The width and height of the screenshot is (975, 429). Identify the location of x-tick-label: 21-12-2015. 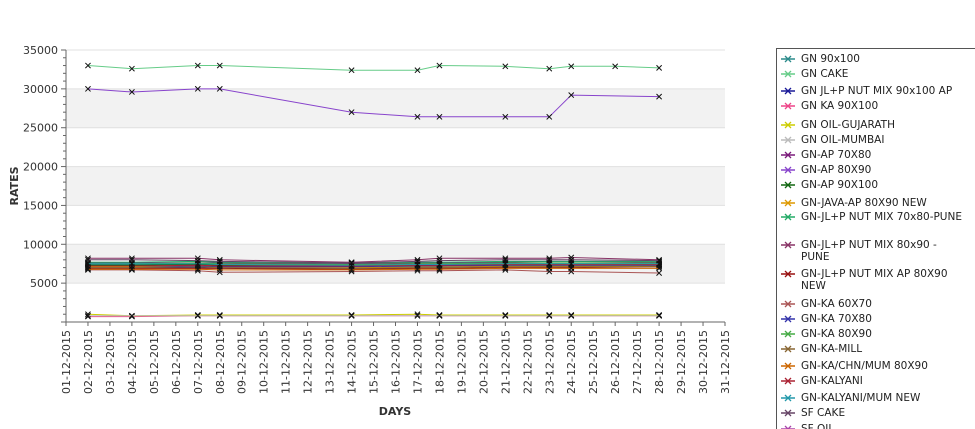
(505, 362).